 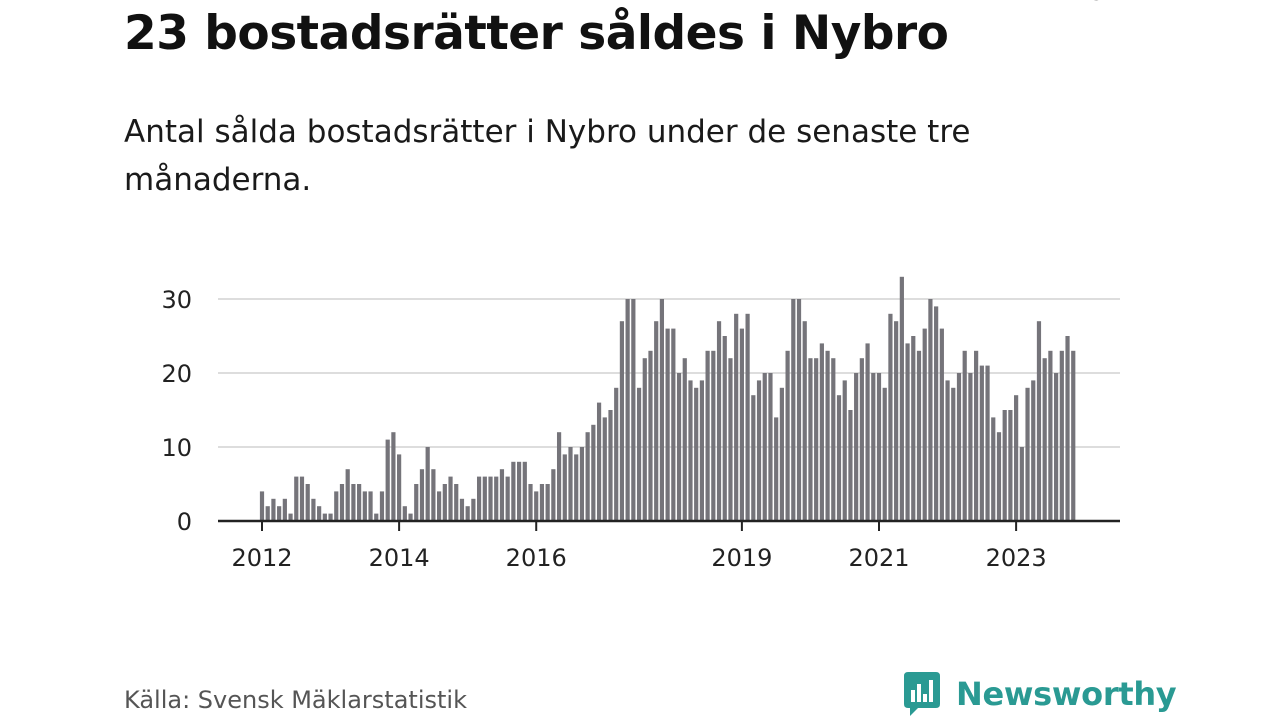 What do you see at coordinates (536, 558) in the screenshot?
I see `x-tick-label: 2016` at bounding box center [536, 558].